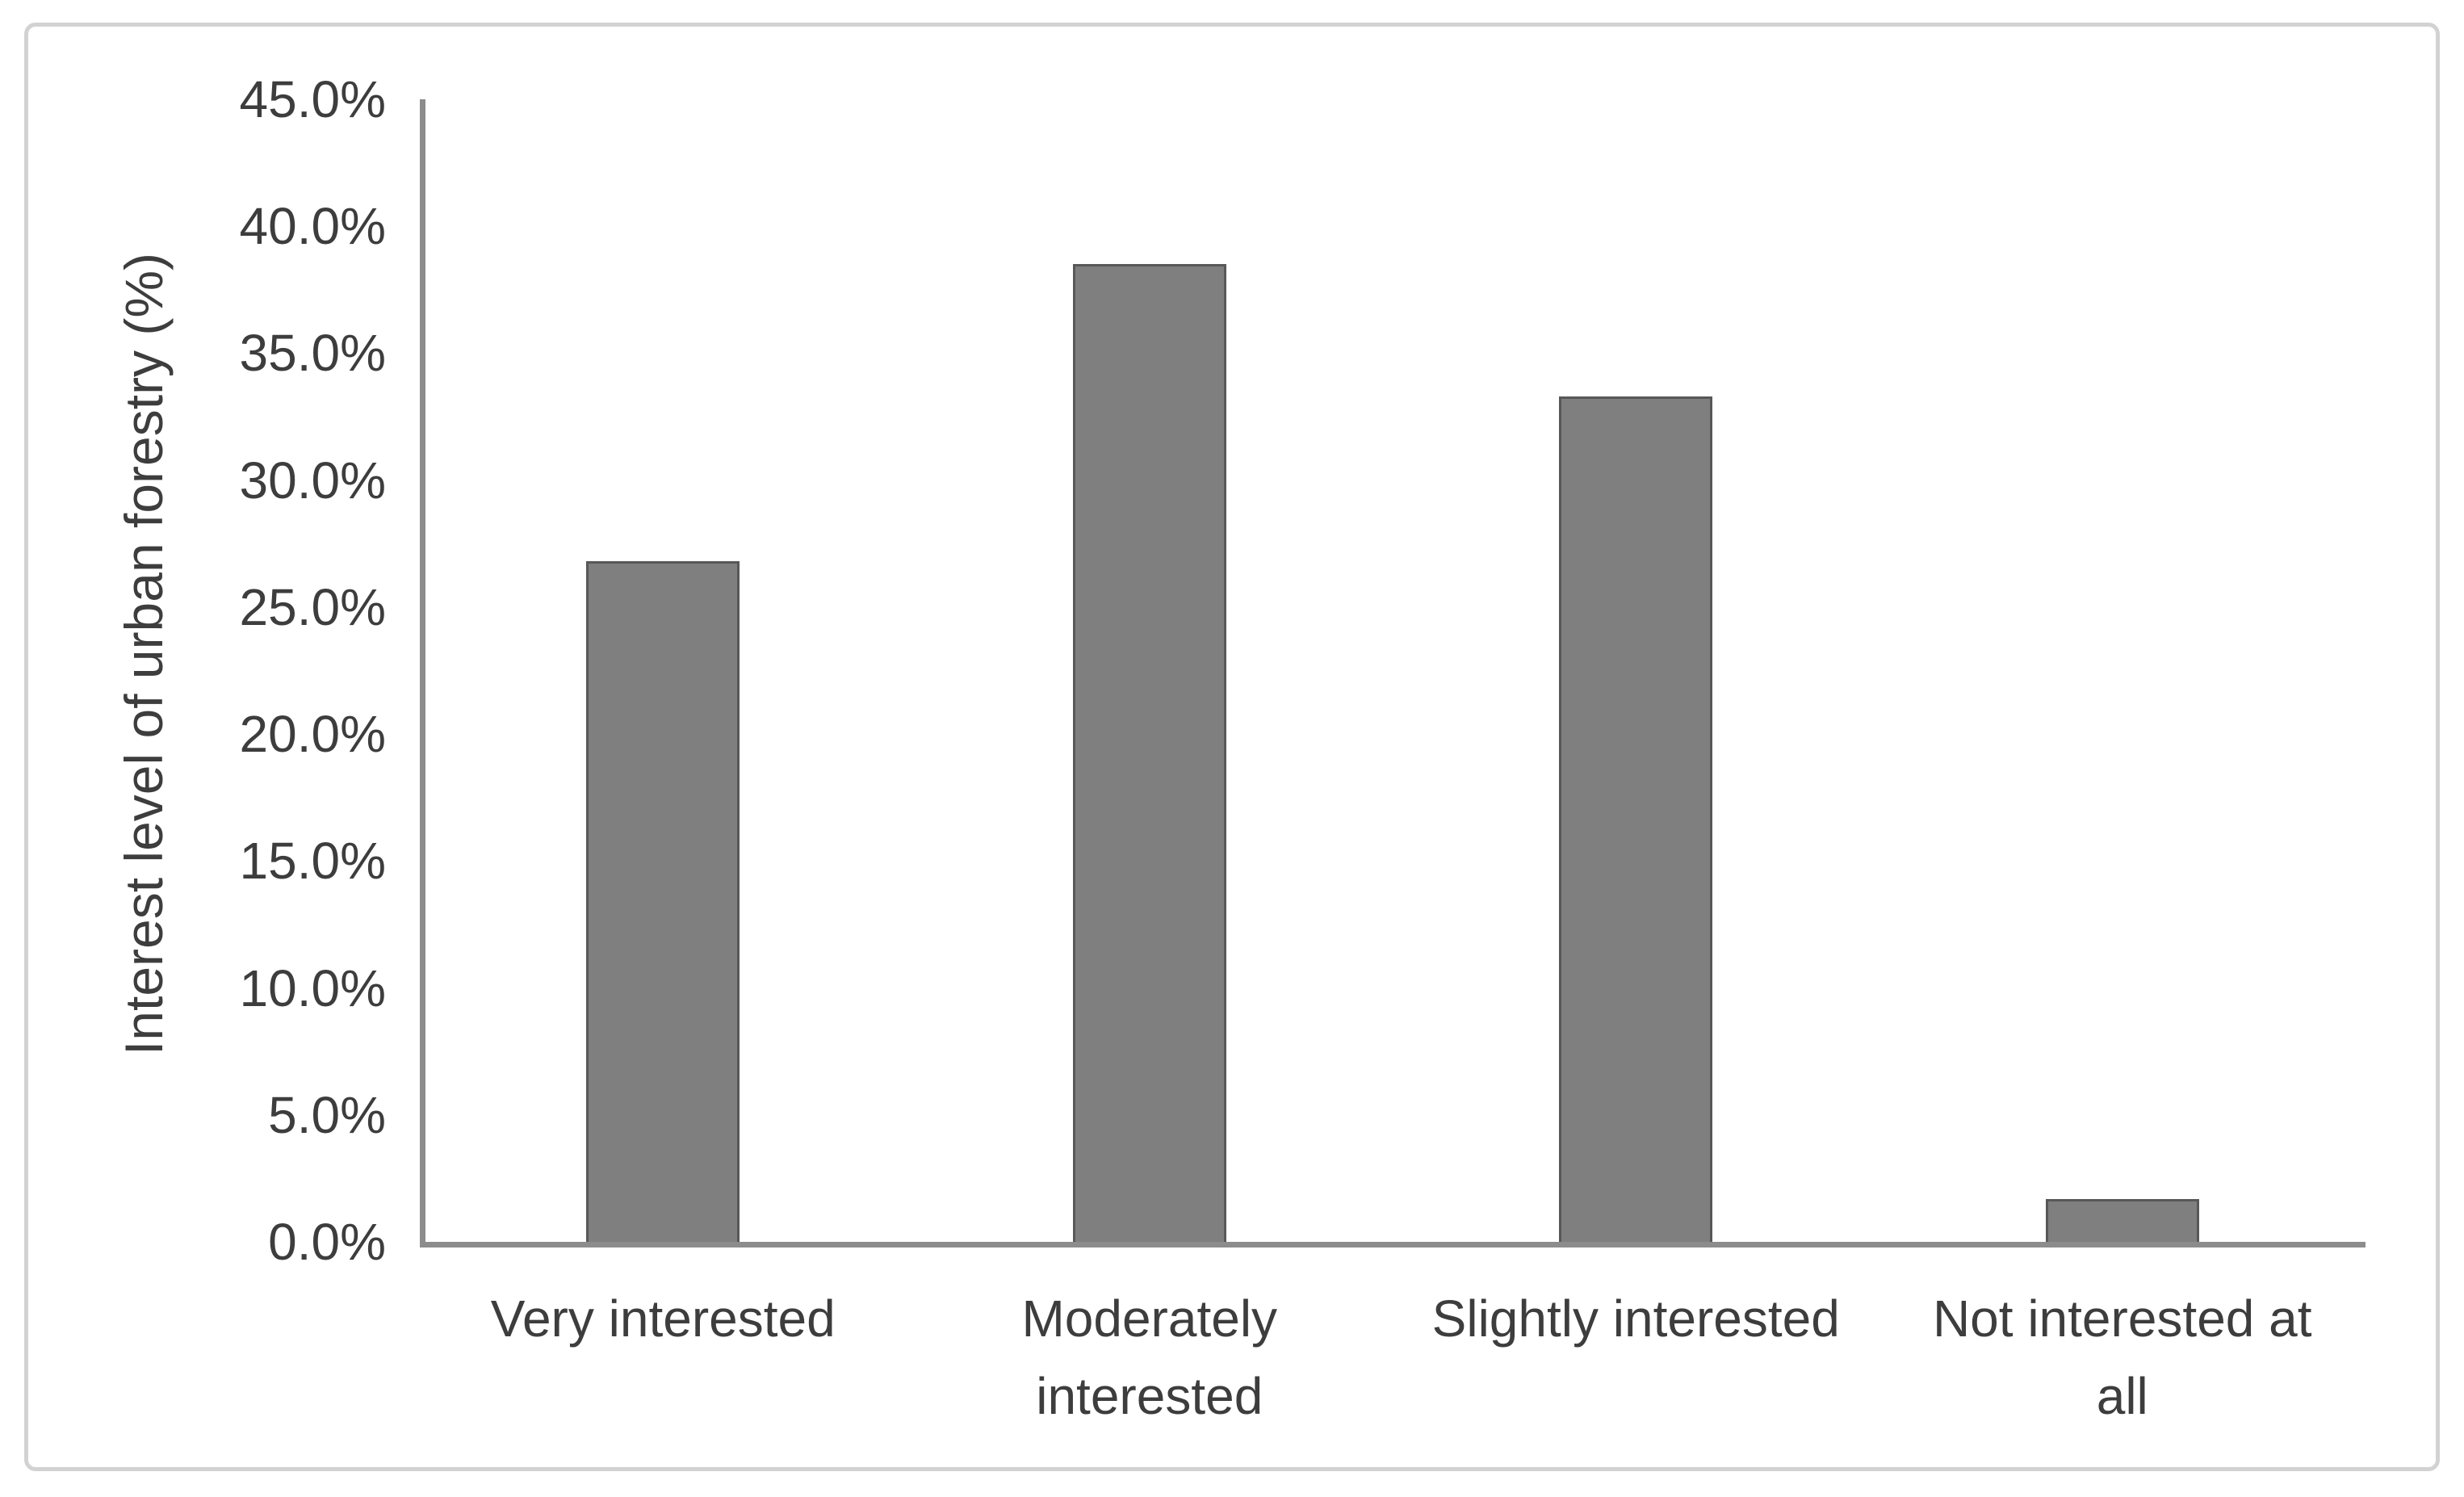 This screenshot has width=2464, height=1497. What do you see at coordinates (1635, 1318) in the screenshot?
I see `x-category-label-line: Slightly interested` at bounding box center [1635, 1318].